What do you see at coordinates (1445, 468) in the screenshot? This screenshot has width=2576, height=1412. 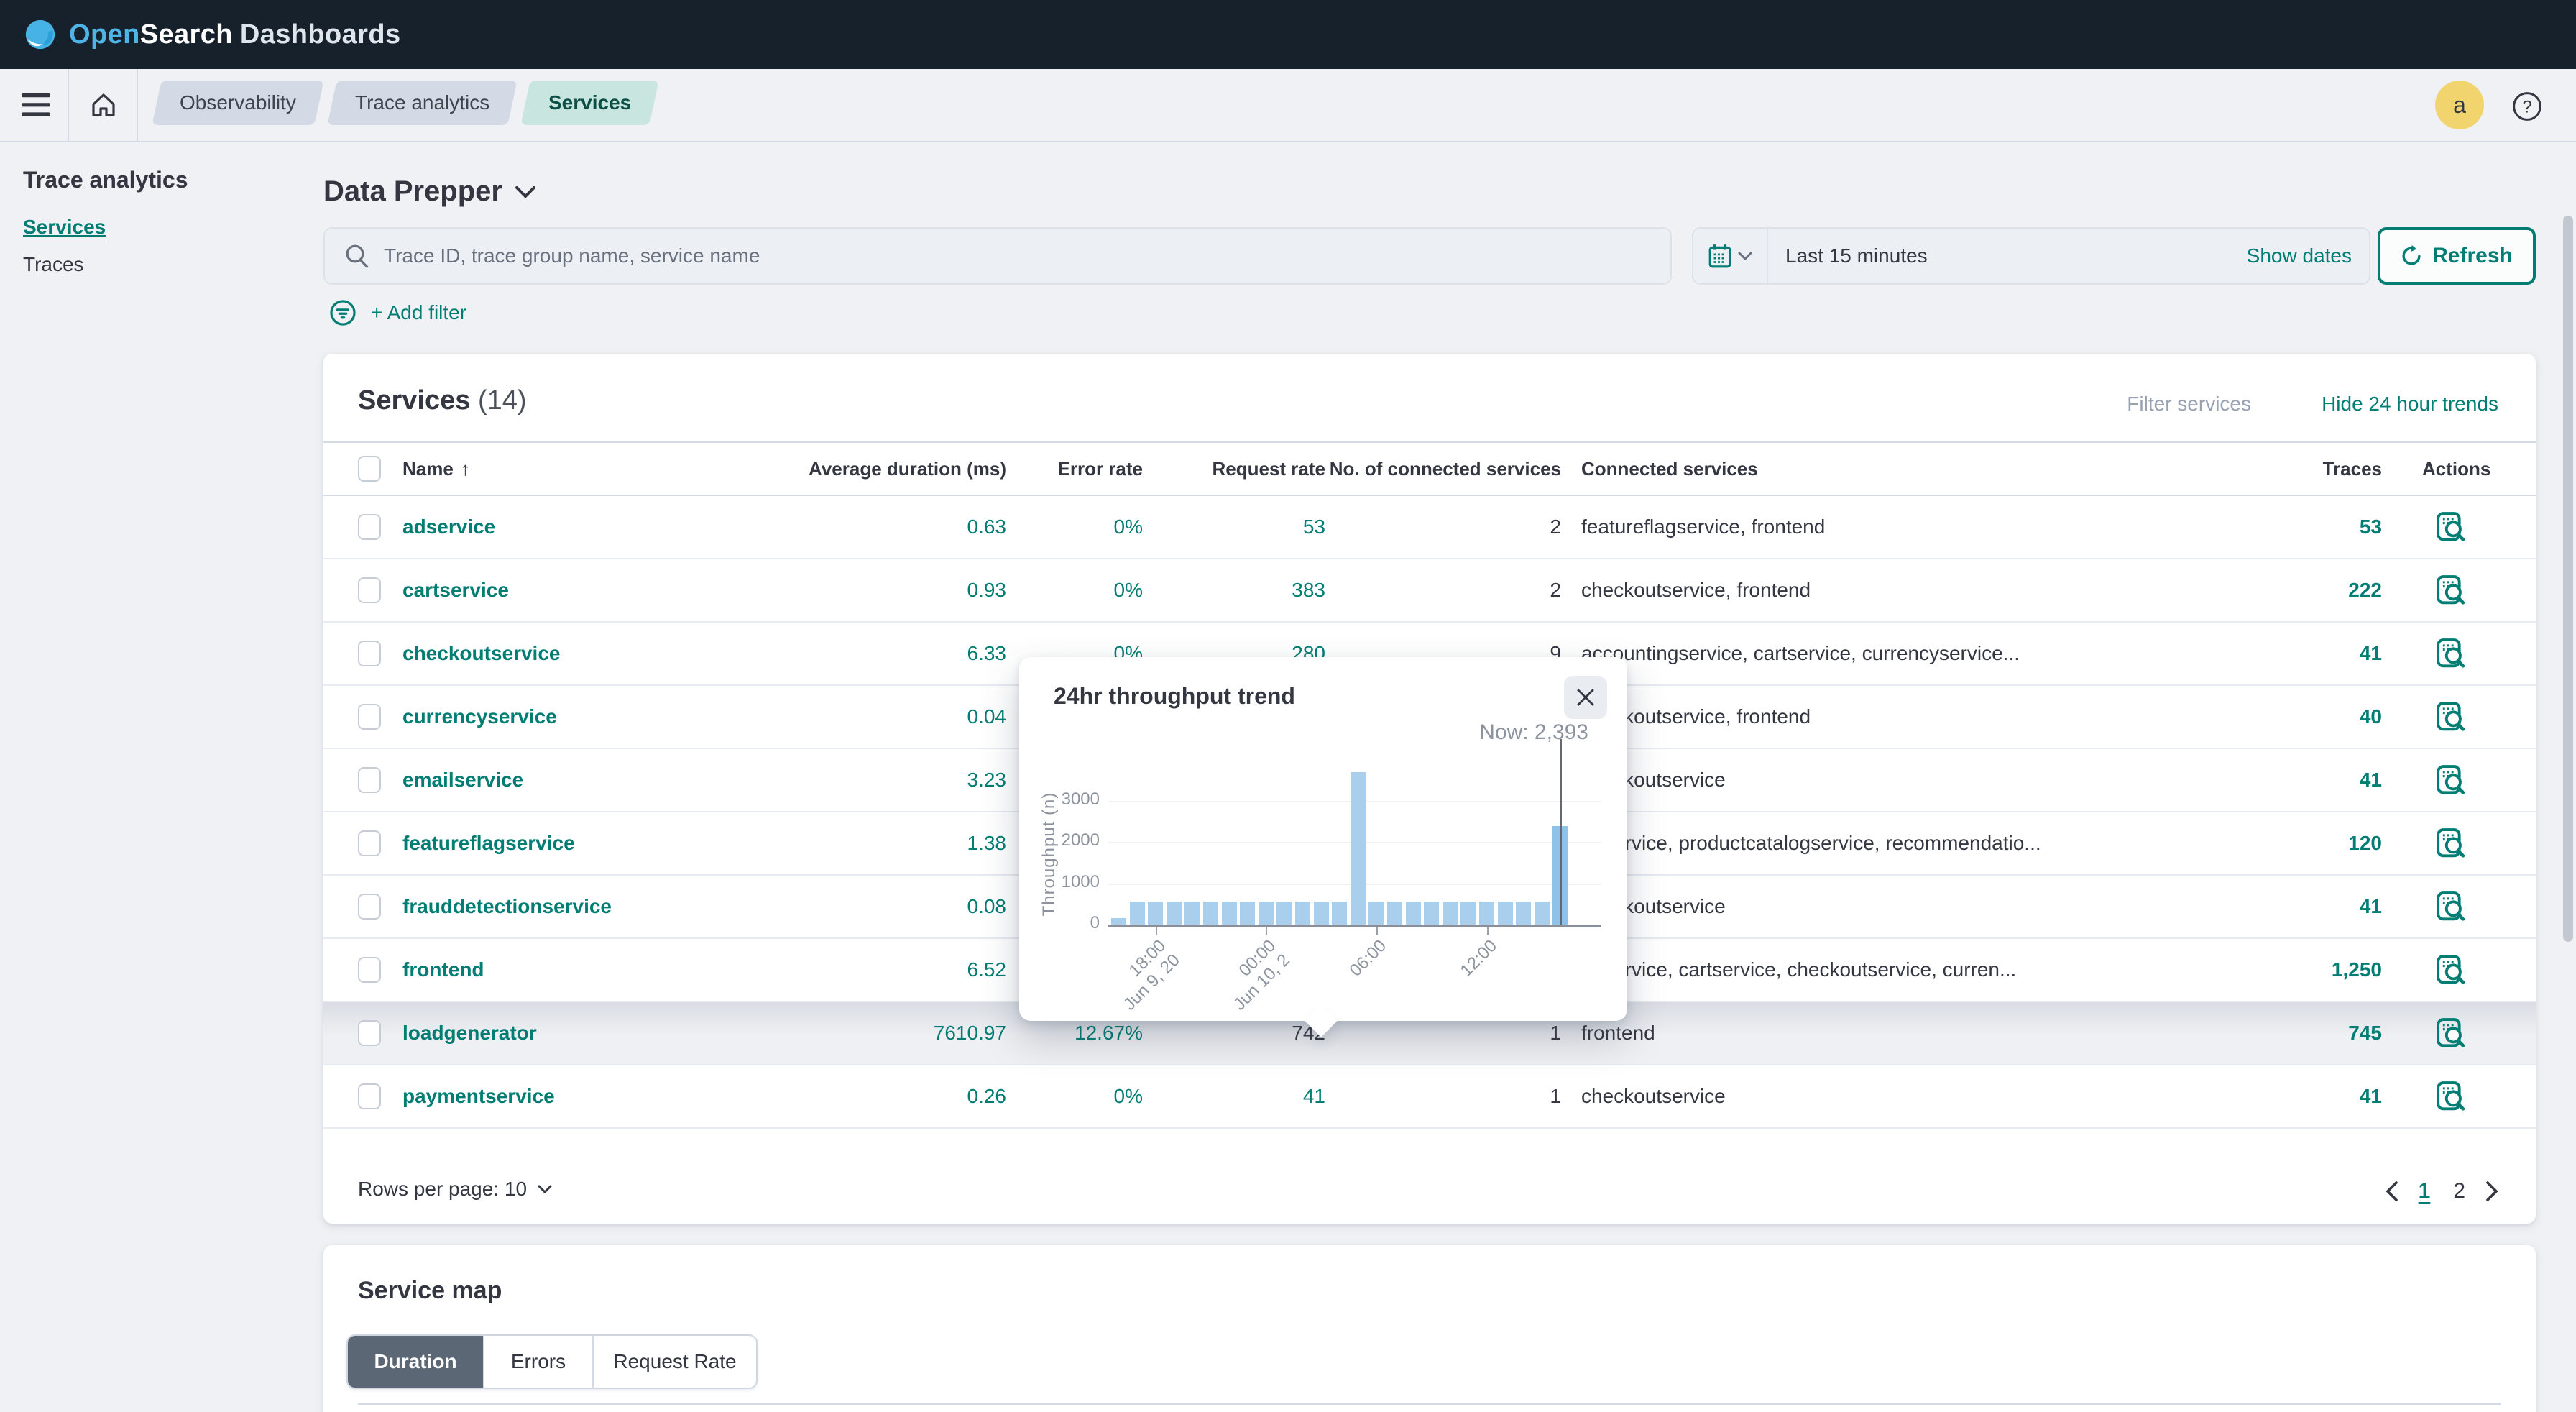 I see `col-header-connected-count: No. of connected services` at bounding box center [1445, 468].